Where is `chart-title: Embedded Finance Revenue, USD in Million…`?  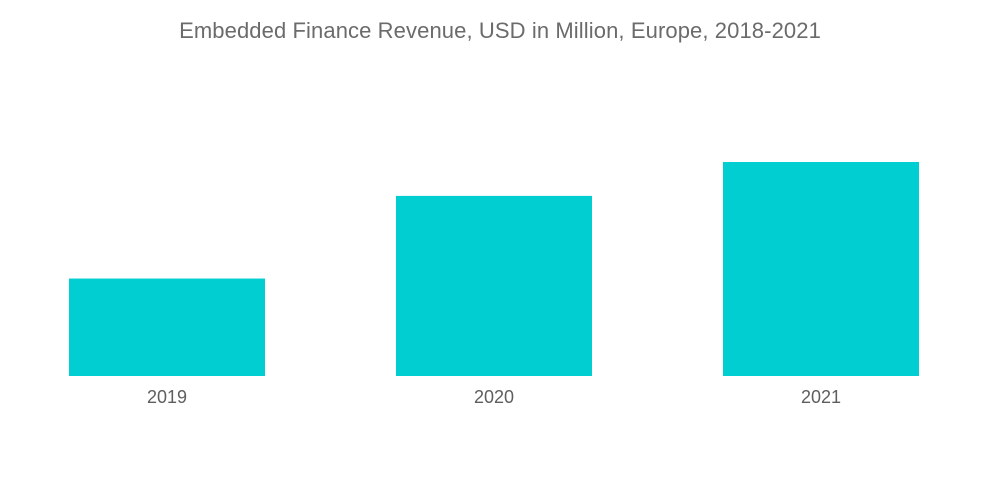
chart-title: Embedded Finance Revenue, USD in Million… is located at coordinates (500, 30).